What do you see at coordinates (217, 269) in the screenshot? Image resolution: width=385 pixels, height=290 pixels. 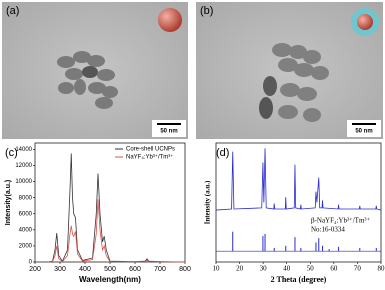 I see `x-tick-label: 10` at bounding box center [217, 269].